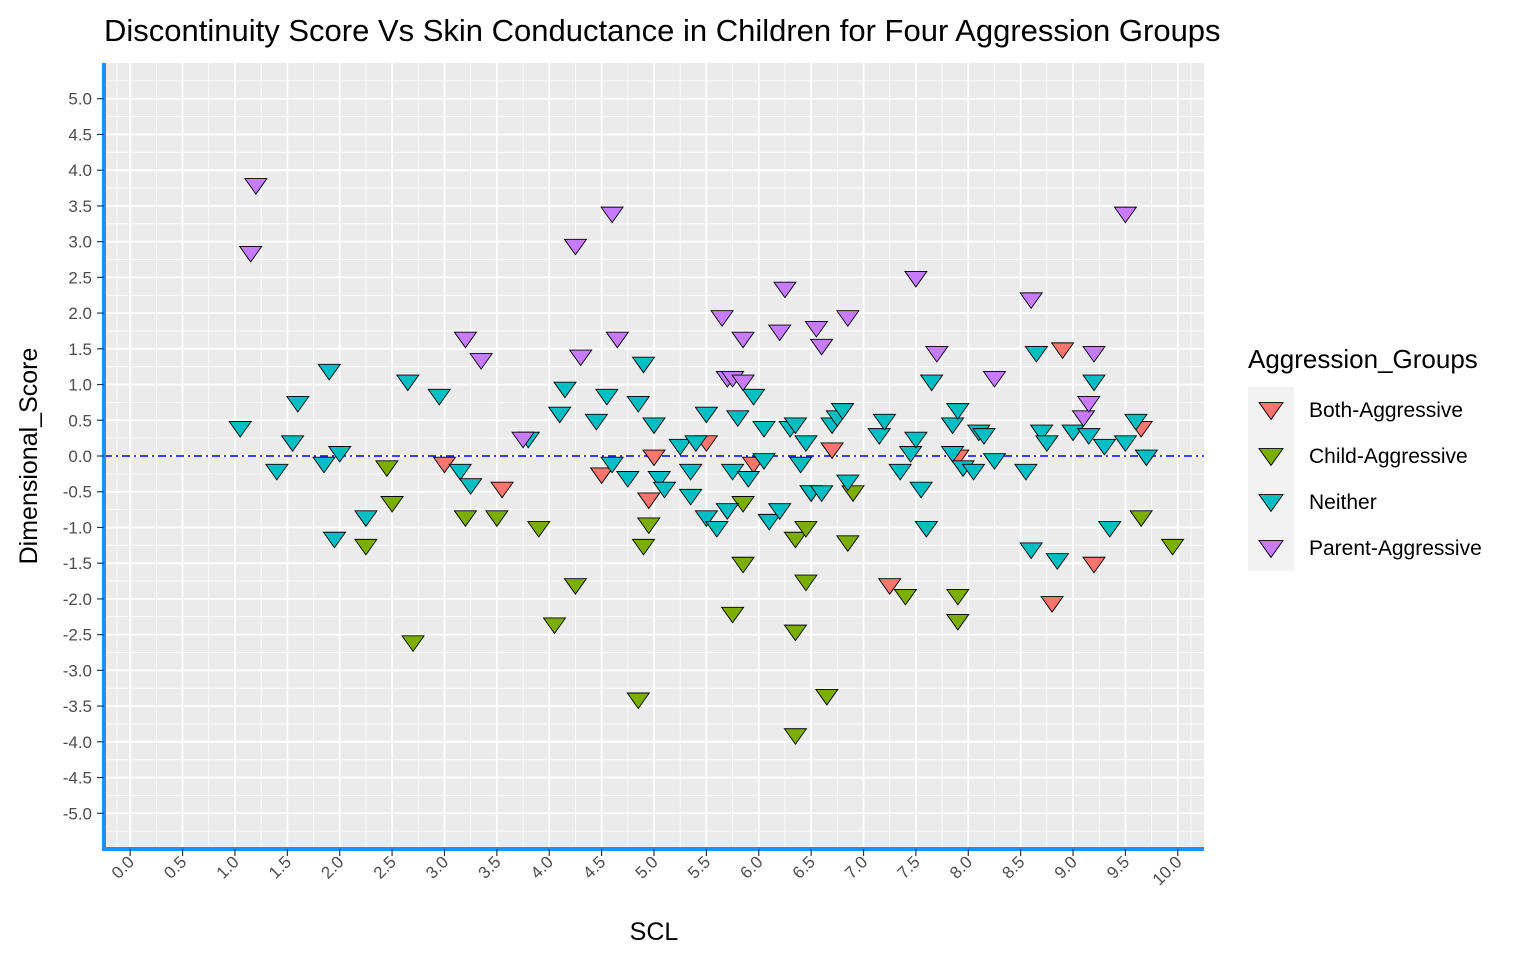 This screenshot has height=960, width=1536. I want to click on y-tick-label: 3.0, so click(80, 242).